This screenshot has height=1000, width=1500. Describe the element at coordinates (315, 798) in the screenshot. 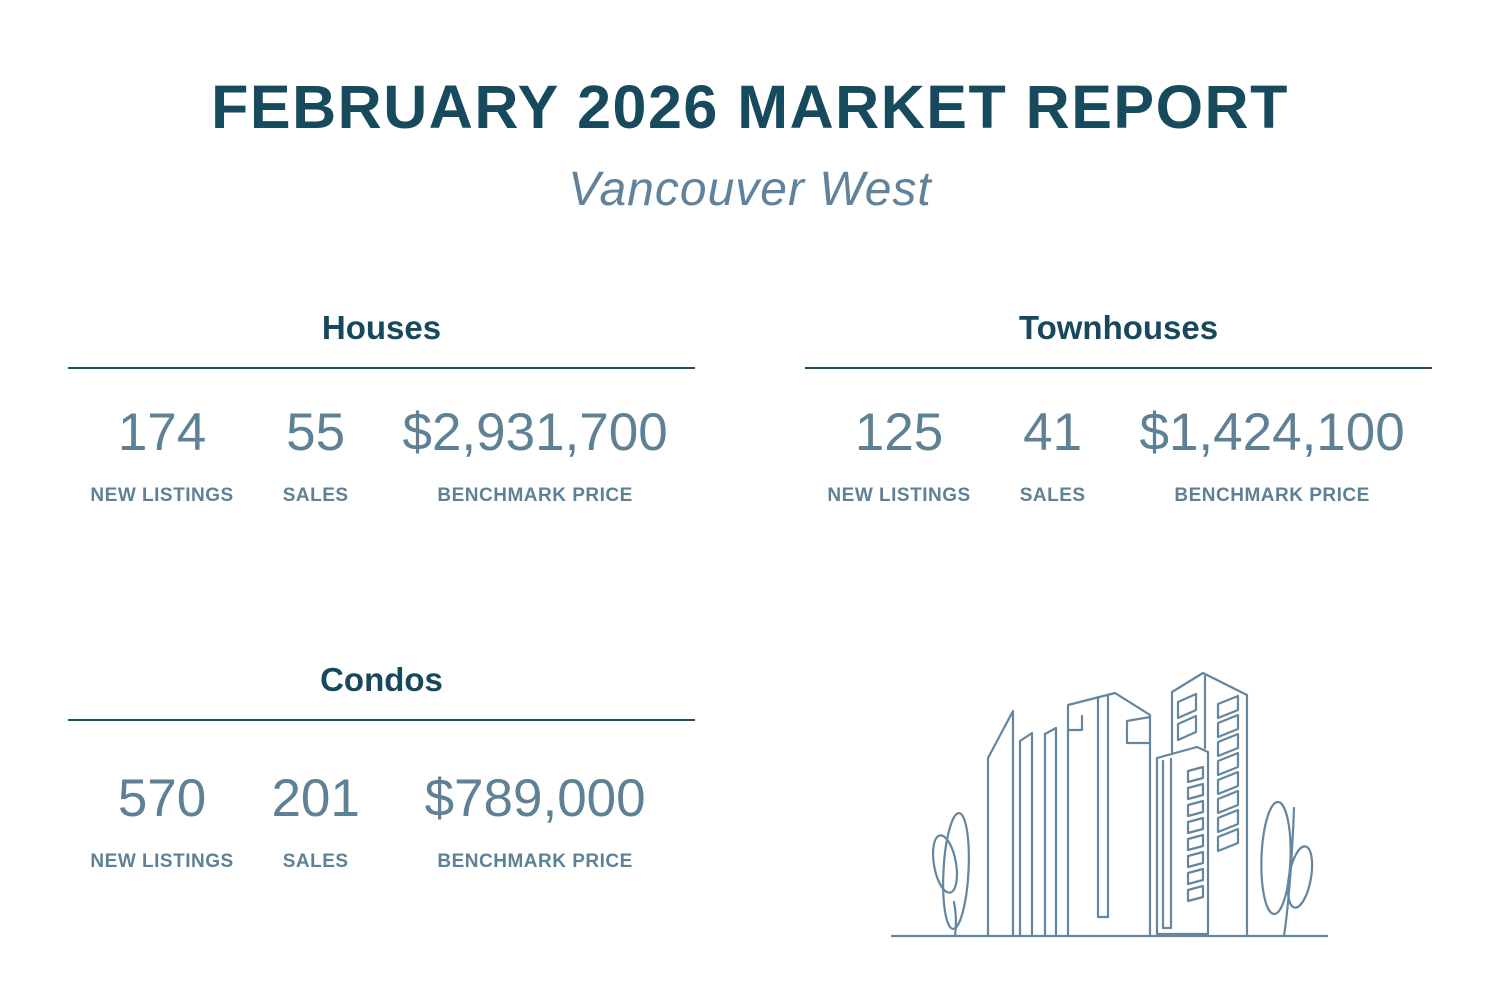

I see `stat-value: 201` at that location.